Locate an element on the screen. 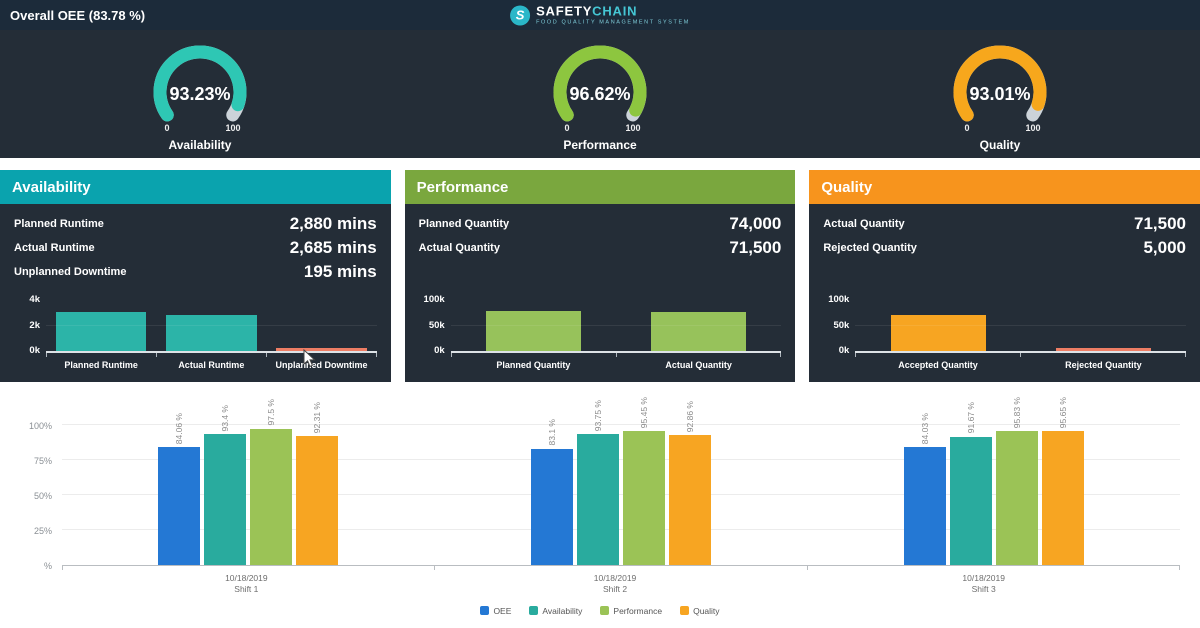 Image resolution: width=1200 pixels, height=628 pixels. mini-chart-plot is located at coordinates (616, 326).